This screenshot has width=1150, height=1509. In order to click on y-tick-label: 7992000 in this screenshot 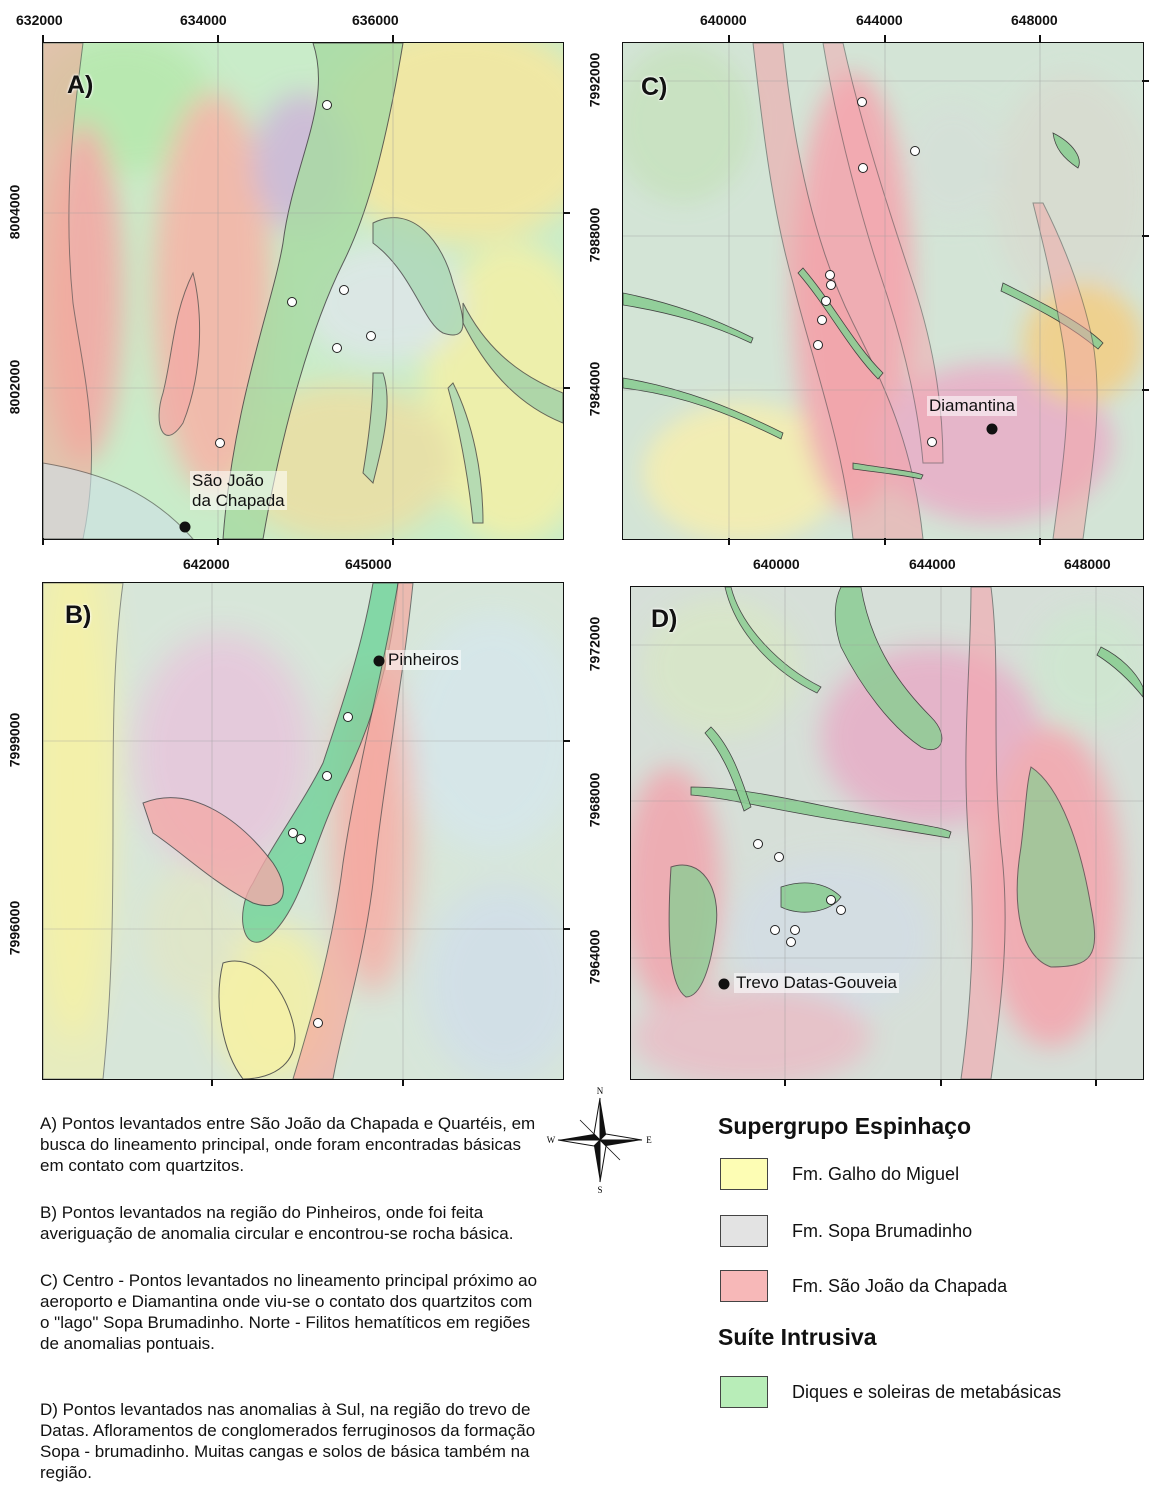, I will do `click(594, 80)`.